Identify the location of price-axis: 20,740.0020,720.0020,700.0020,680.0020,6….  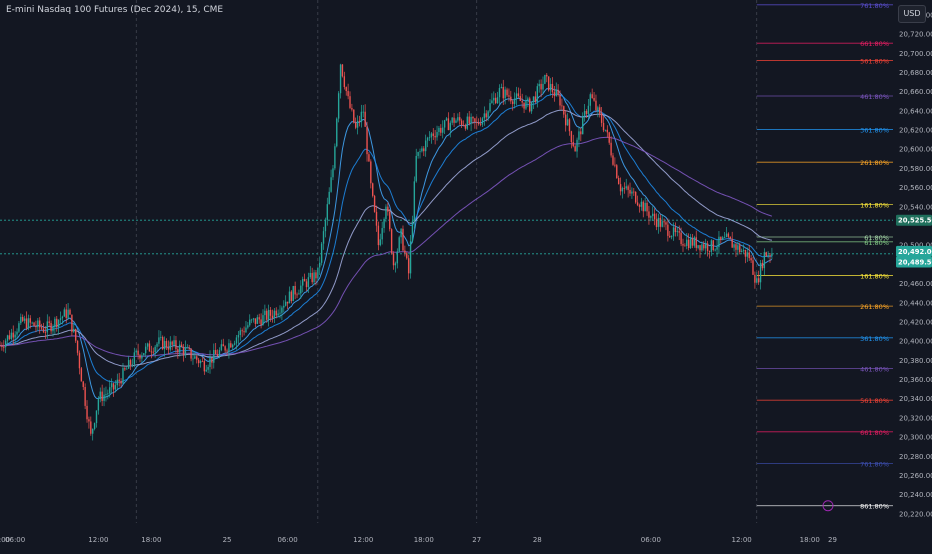
(912, 275).